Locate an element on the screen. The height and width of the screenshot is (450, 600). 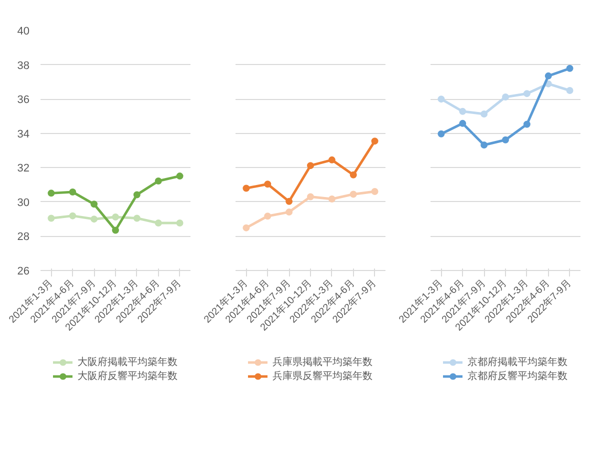
legend-label: 京都府掲載平均築年数 is located at coordinates (518, 362).